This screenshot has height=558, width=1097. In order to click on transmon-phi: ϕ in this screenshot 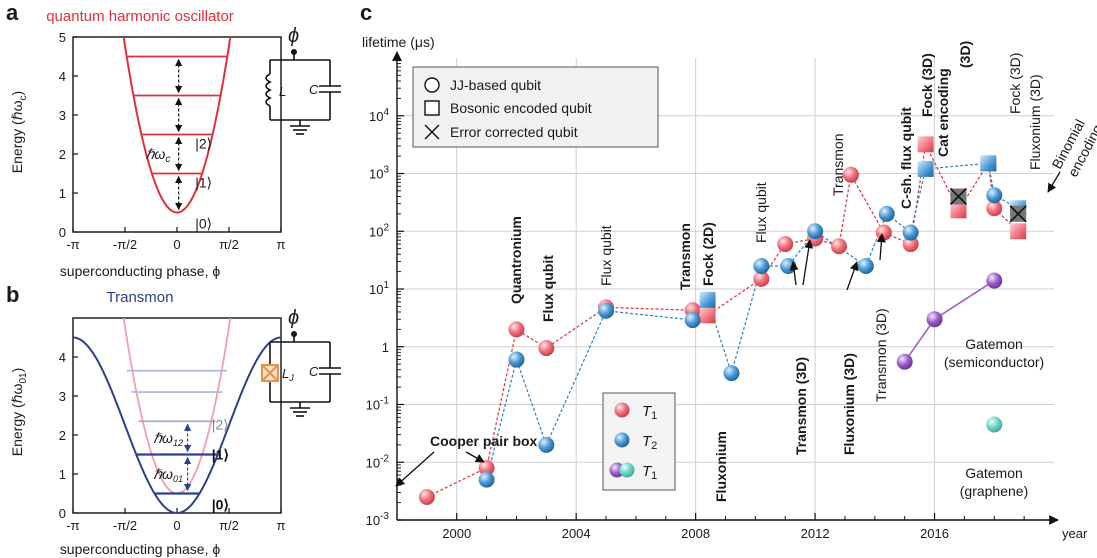, I will do `click(293, 318)`.